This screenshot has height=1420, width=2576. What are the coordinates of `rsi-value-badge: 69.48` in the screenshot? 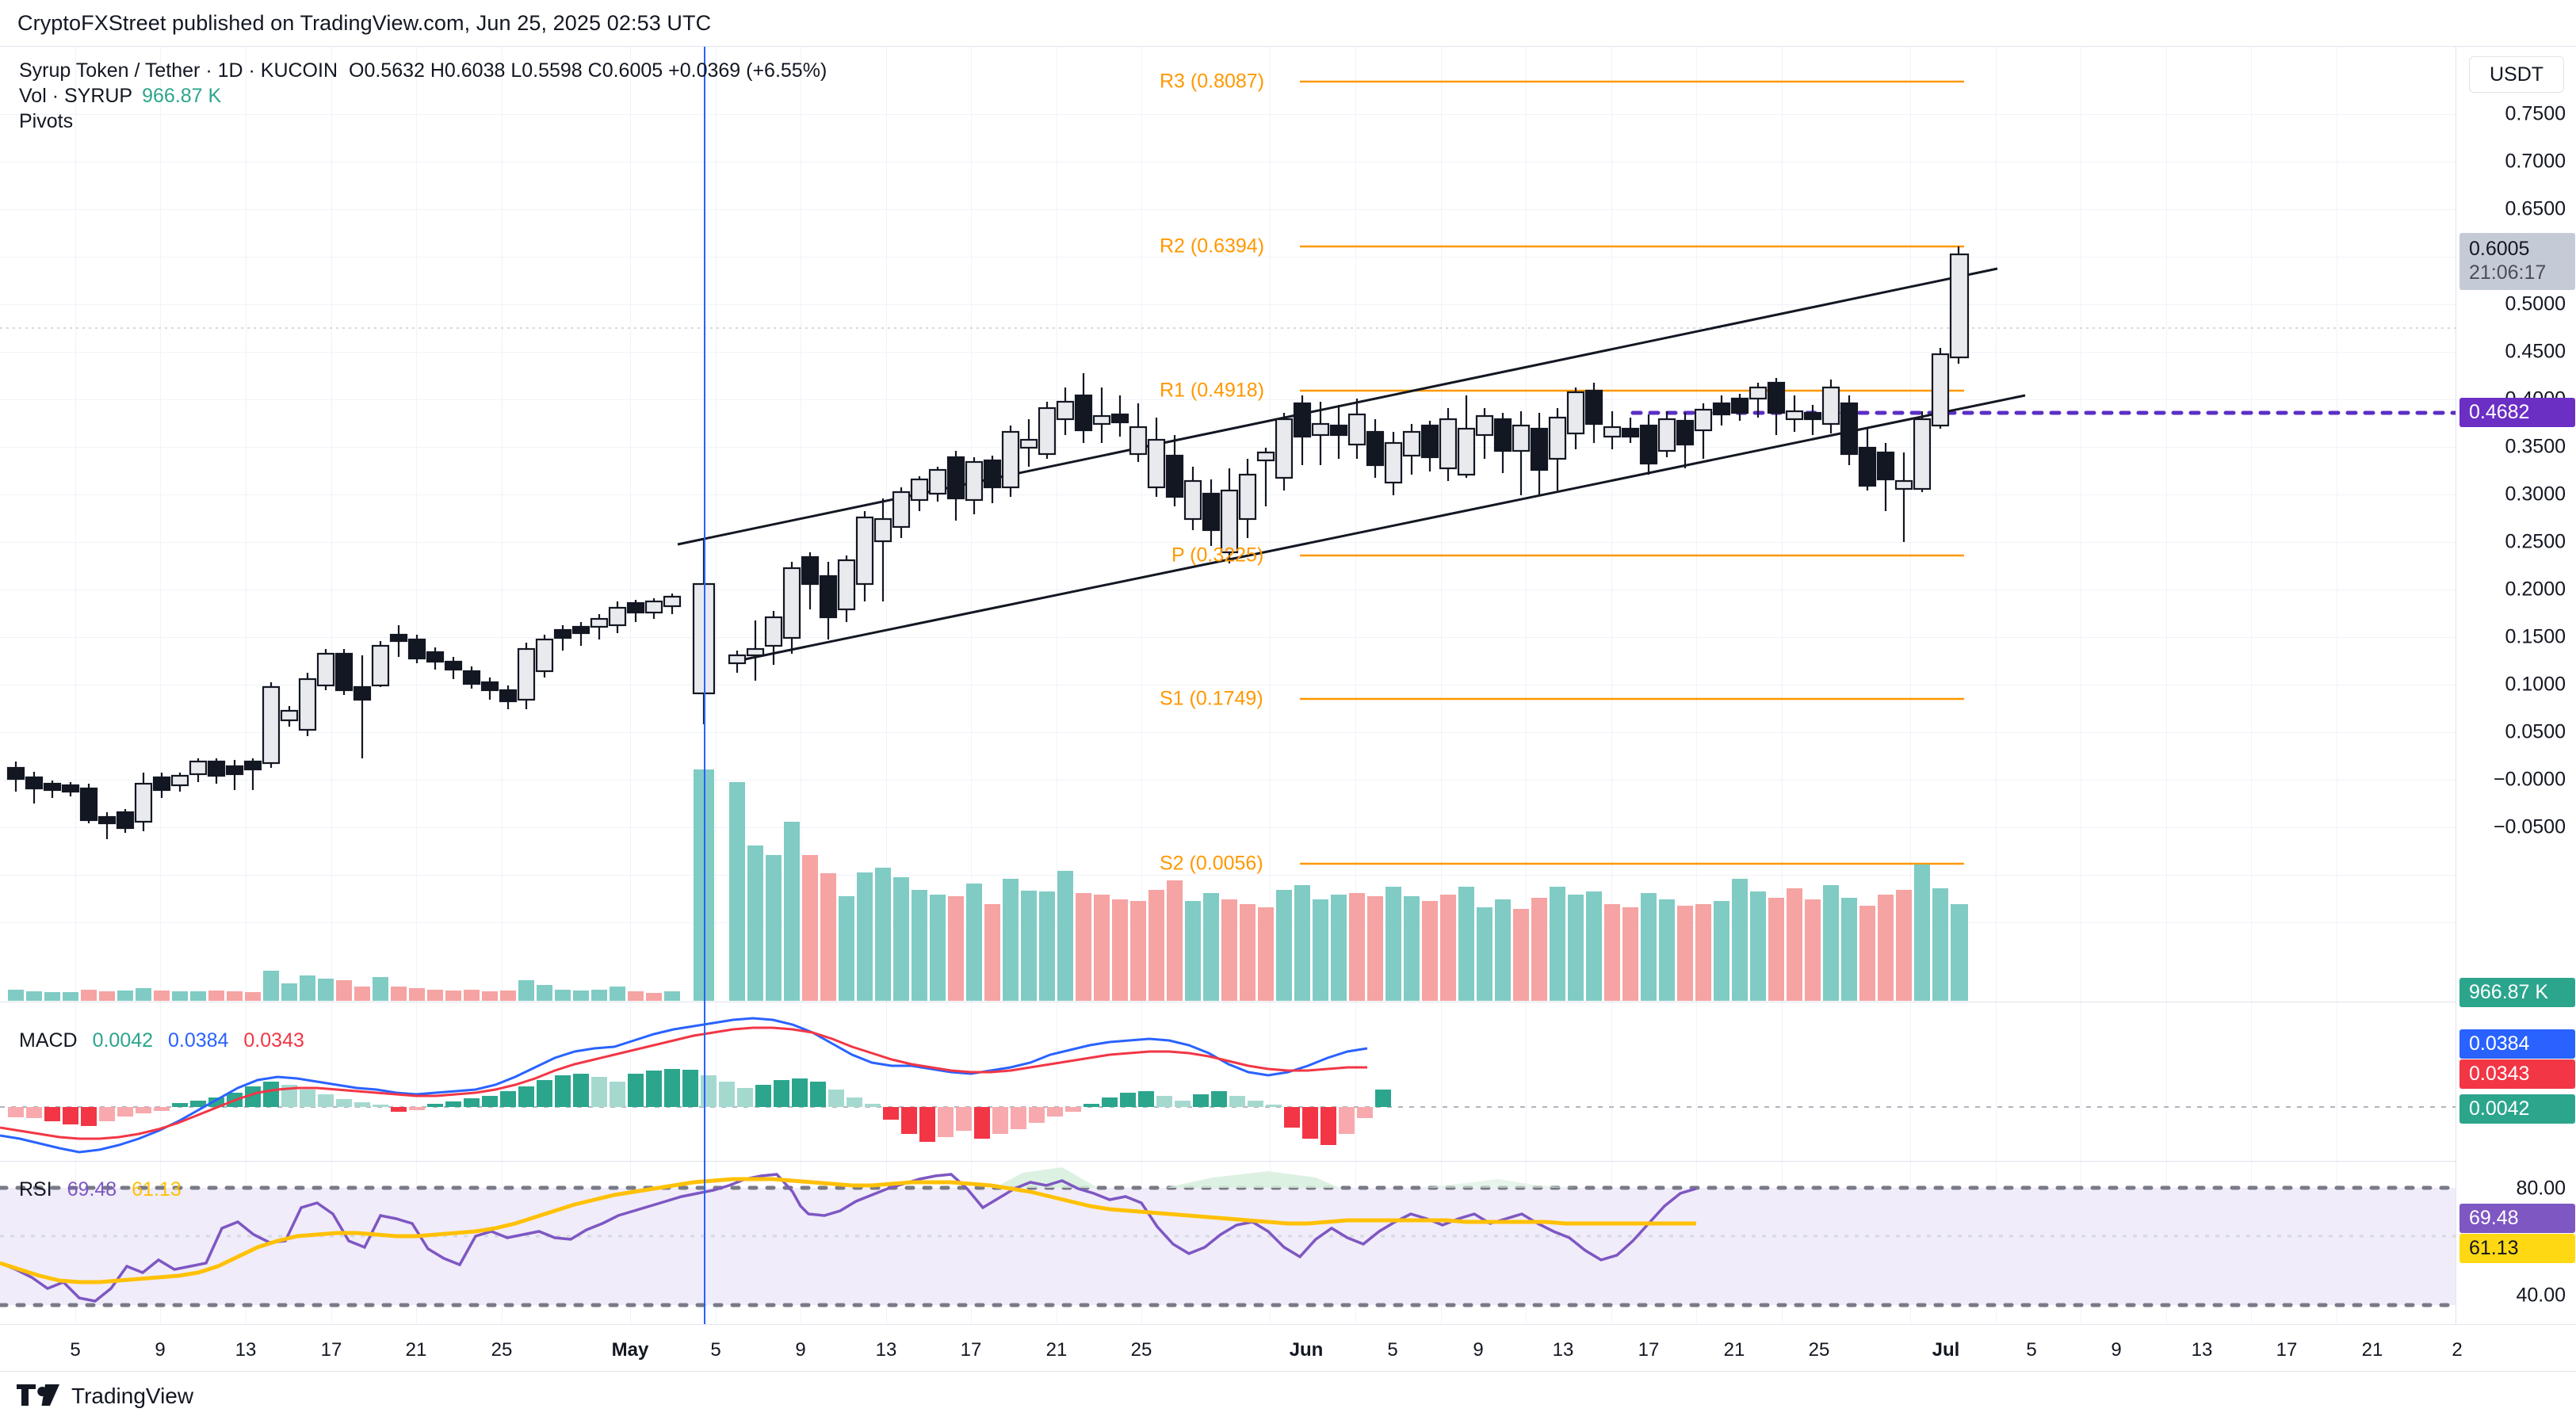 It's located at (2517, 1218).